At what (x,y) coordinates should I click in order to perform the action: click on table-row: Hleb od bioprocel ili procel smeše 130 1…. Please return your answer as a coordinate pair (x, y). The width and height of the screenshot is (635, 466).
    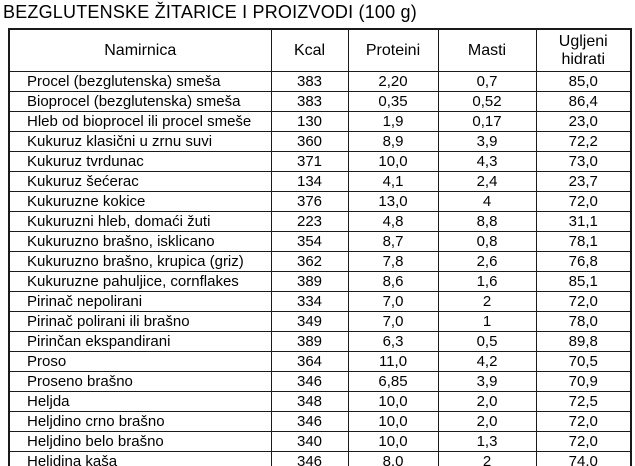
    Looking at the image, I should click on (320, 121).